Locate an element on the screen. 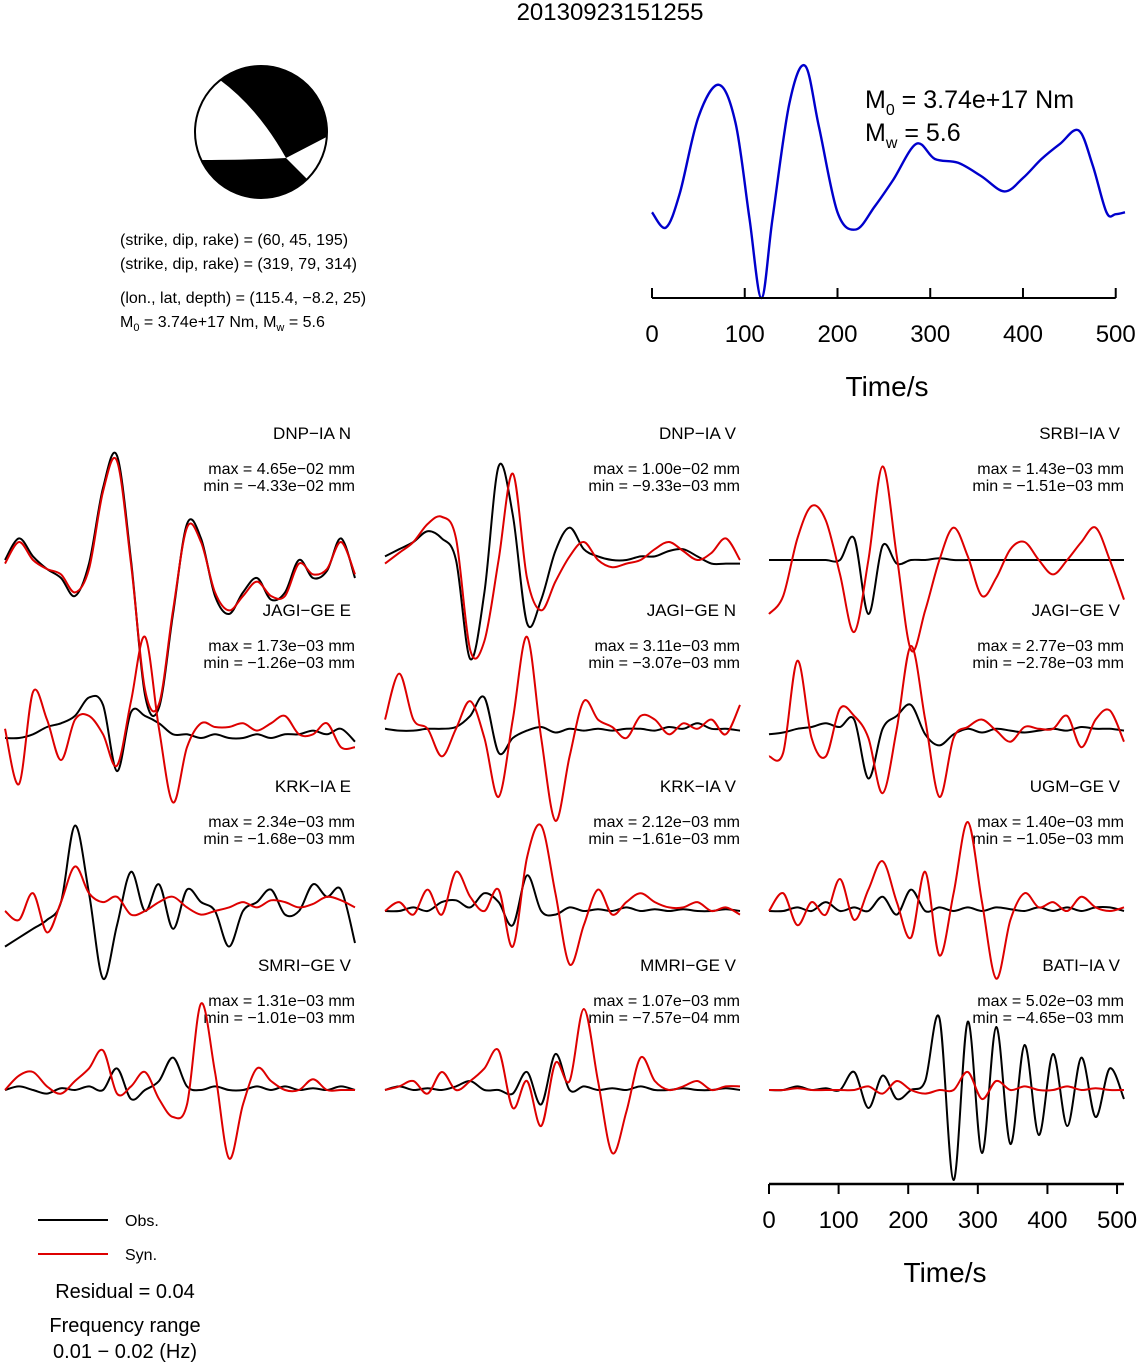  figure-title: 20130923151255 is located at coordinates (610, 13).